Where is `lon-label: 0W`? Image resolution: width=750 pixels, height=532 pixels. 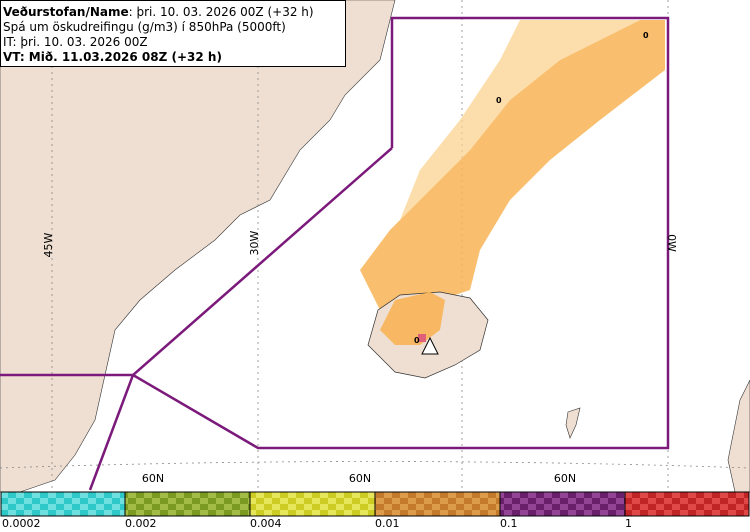 lon-label: 0W is located at coordinates (671, 243).